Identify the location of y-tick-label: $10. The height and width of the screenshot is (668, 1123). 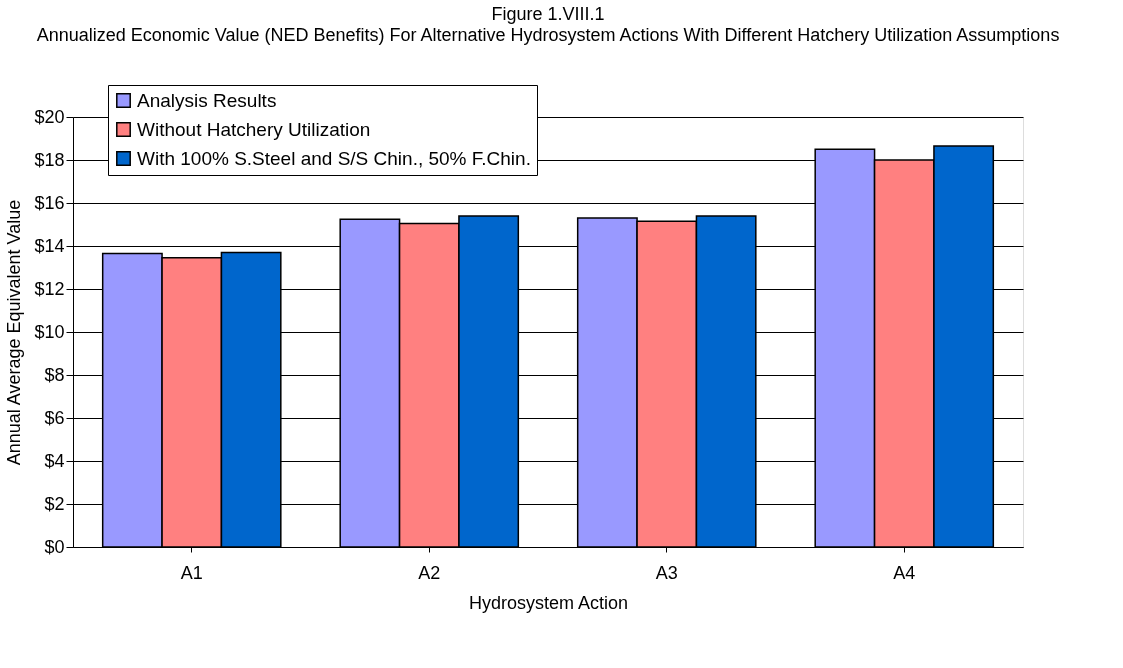
(49, 331).